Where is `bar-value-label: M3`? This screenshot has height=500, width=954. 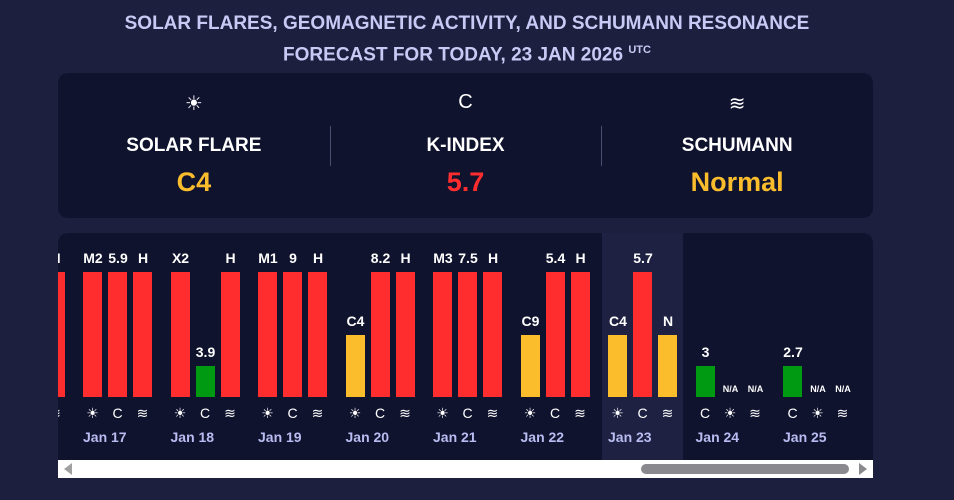 bar-value-label: M3 is located at coordinates (443, 258).